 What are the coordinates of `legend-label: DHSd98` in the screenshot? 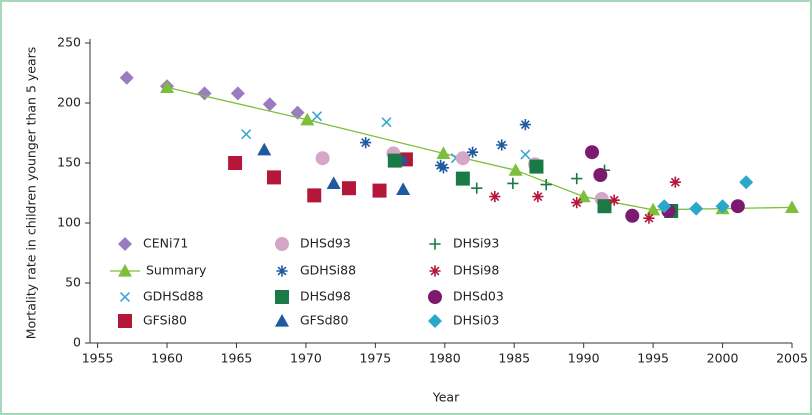 It's located at (325, 296).